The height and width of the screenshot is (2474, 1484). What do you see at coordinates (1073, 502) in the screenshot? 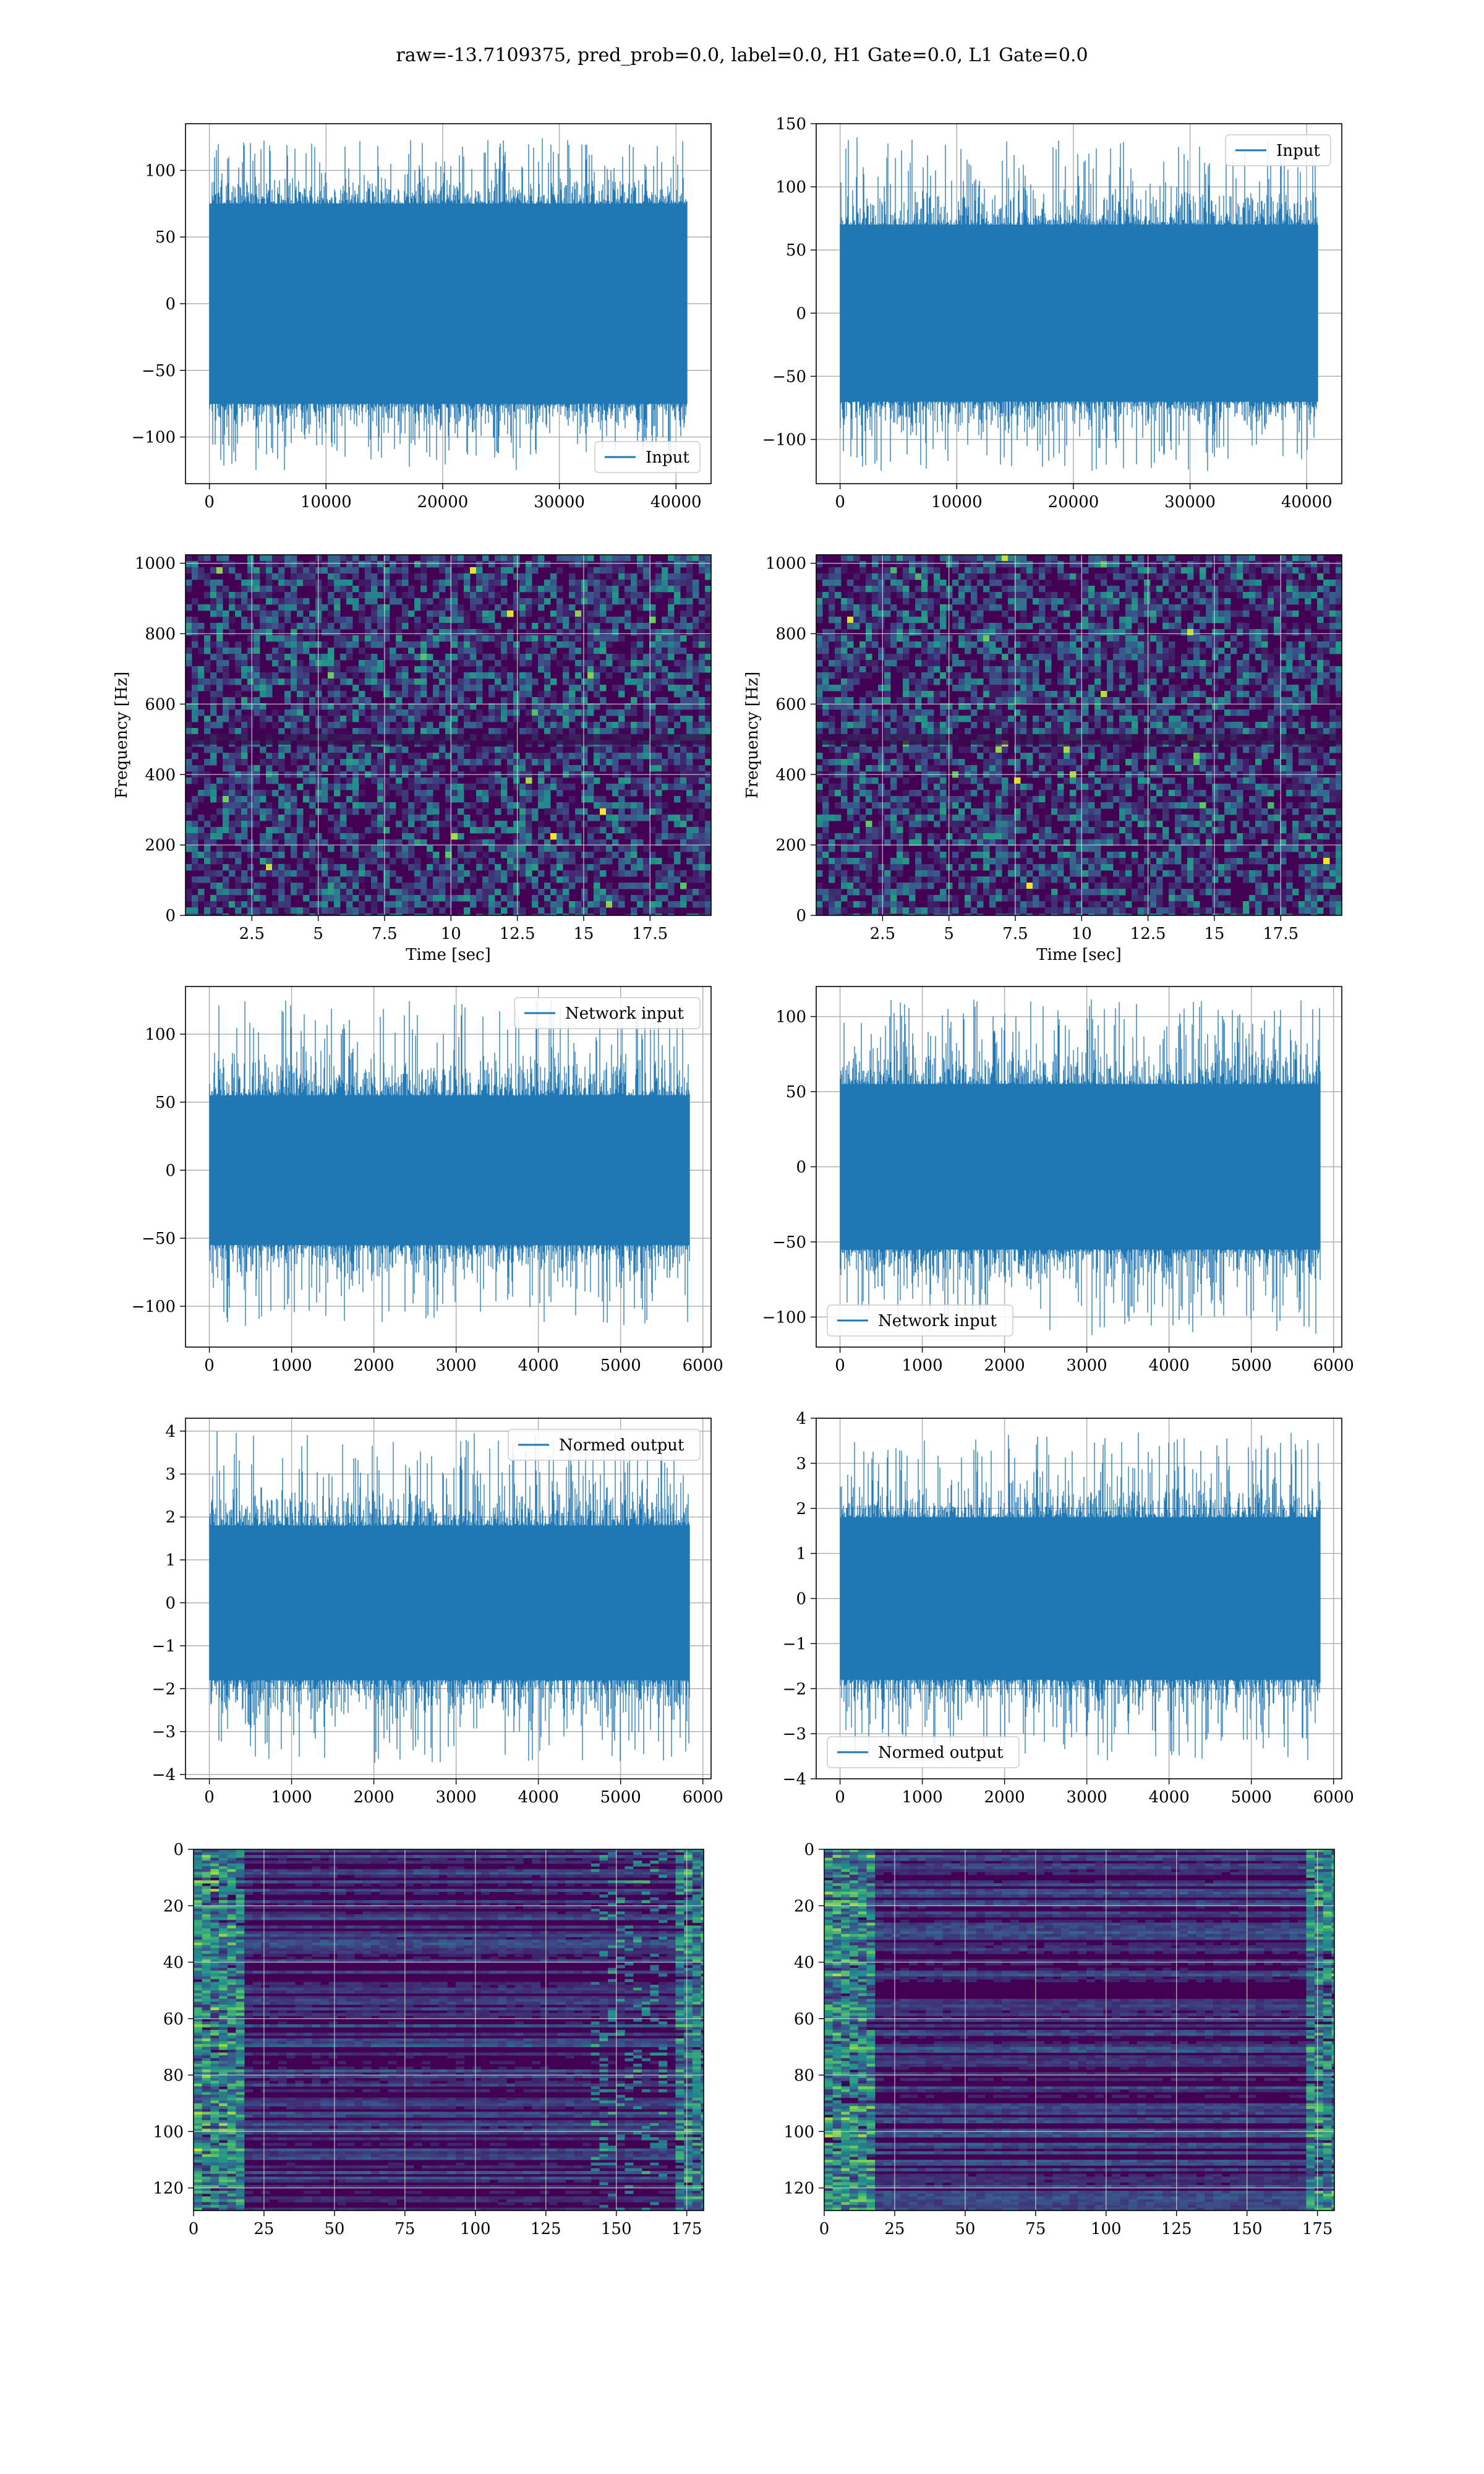
I see `x-tick-label: 20000` at bounding box center [1073, 502].